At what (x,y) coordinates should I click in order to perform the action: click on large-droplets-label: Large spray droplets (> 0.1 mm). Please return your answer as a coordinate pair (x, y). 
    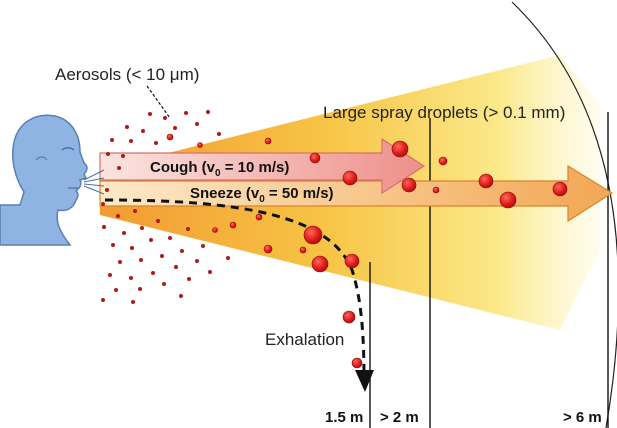
    Looking at the image, I should click on (444, 112).